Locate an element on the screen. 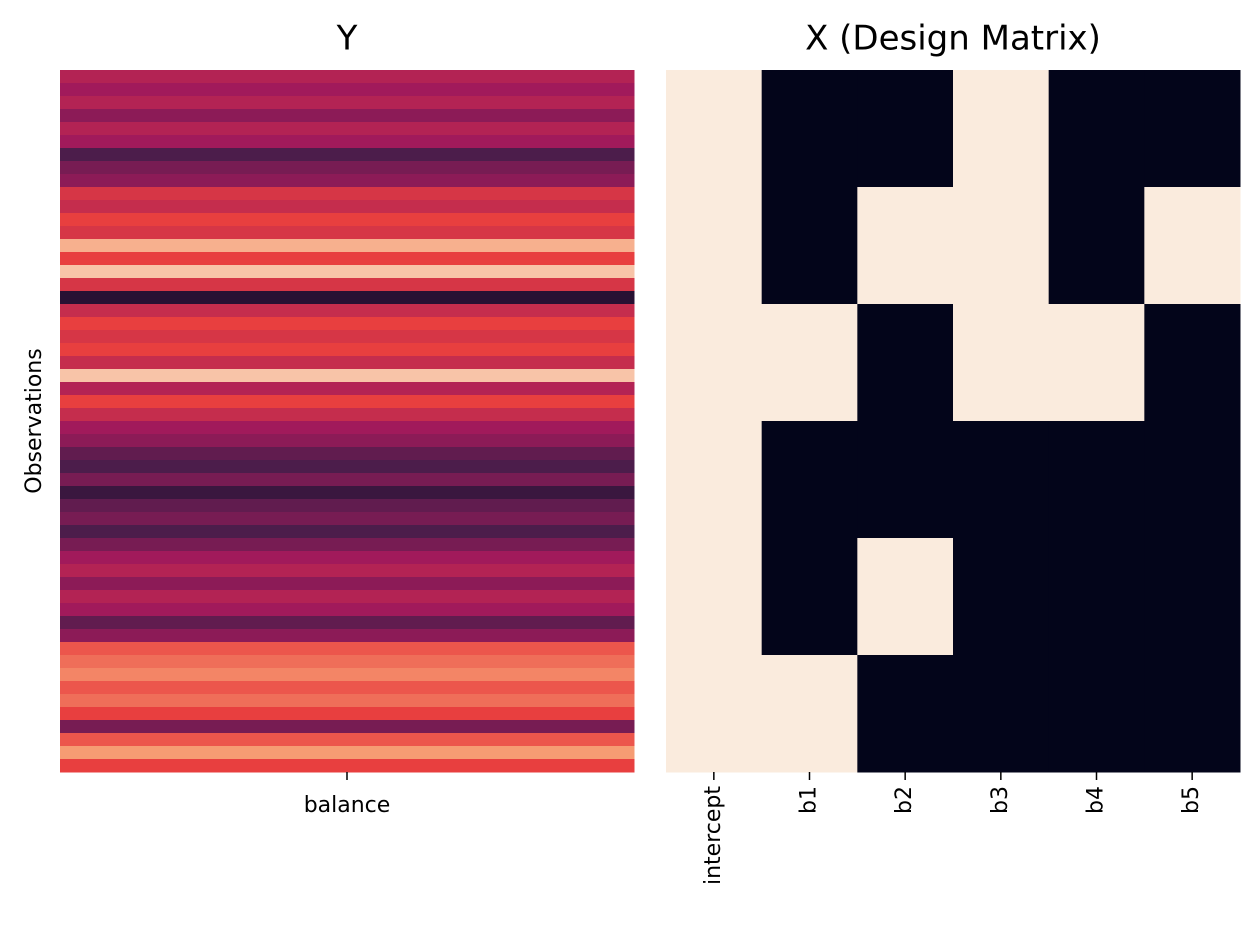 The image size is (1259, 937). x-tick-label: intercept is located at coordinates (713, 835).